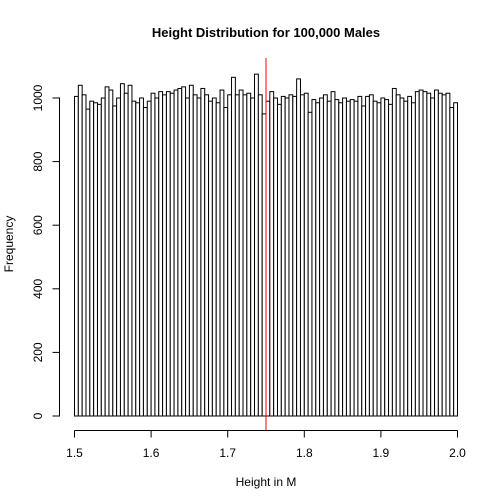 This screenshot has height=504, width=504. I want to click on x-axis: 1.5 1.6 1.7 1.8 1.9 2.0, so click(266, 445).